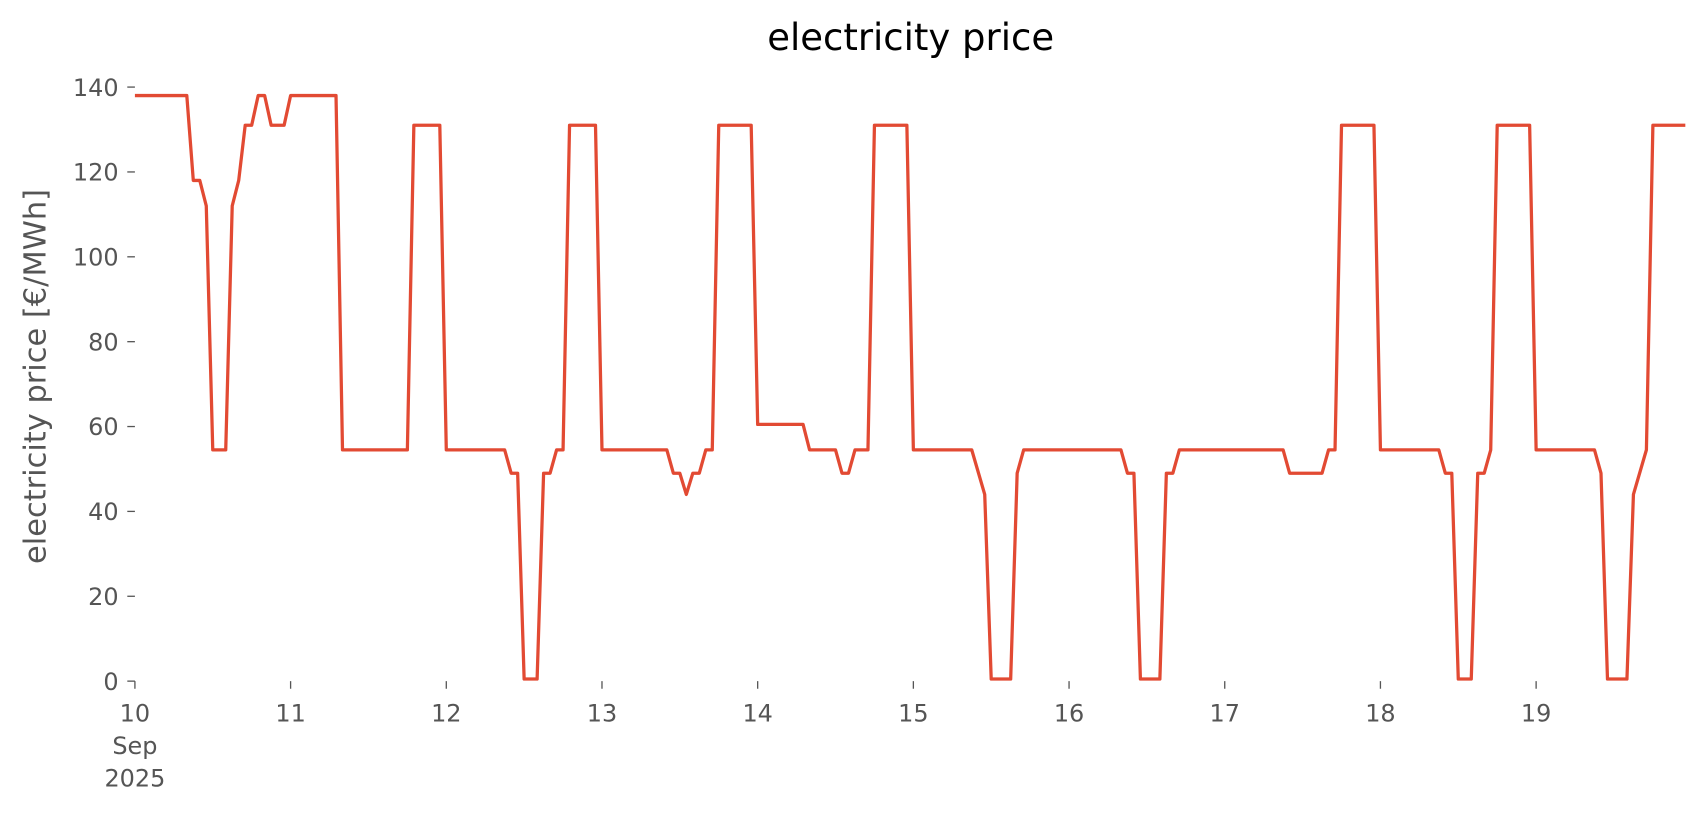 This screenshot has height=815, width=1706. Describe the element at coordinates (602, 713) in the screenshot. I see `x-tick-label: 13` at that location.